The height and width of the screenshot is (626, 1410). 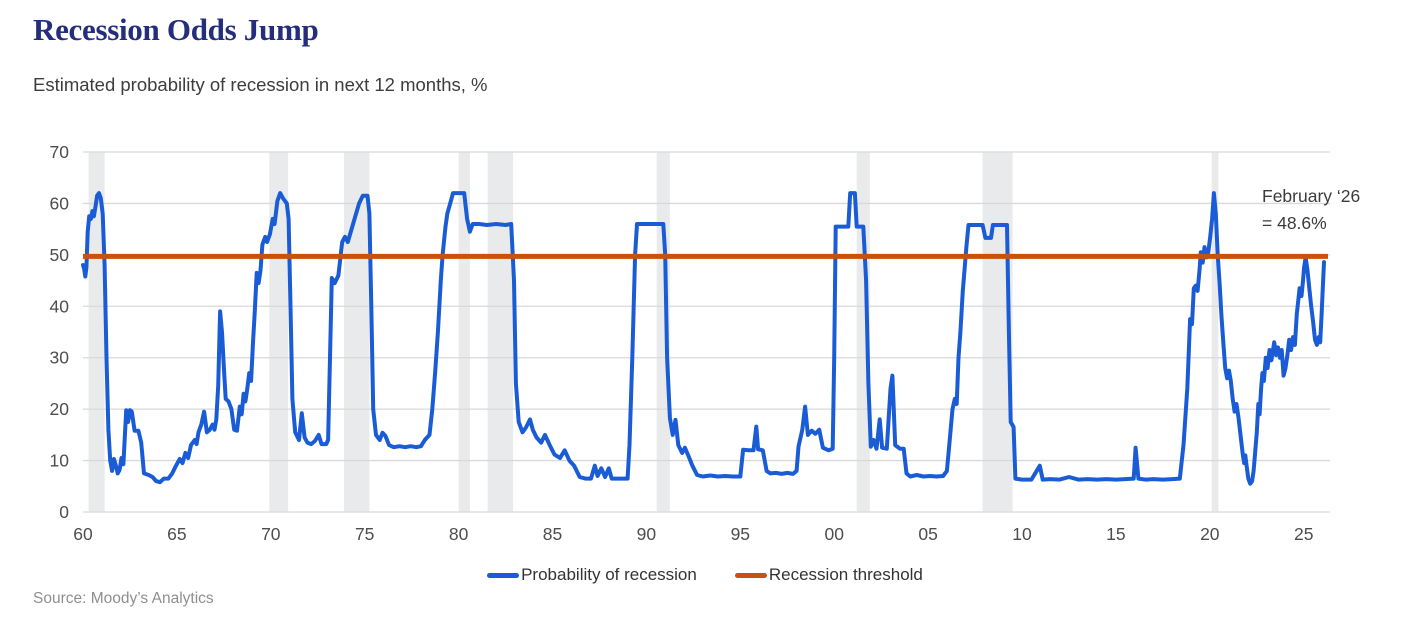 What do you see at coordinates (60, 409) in the screenshot?
I see `y-tick-label: 20` at bounding box center [60, 409].